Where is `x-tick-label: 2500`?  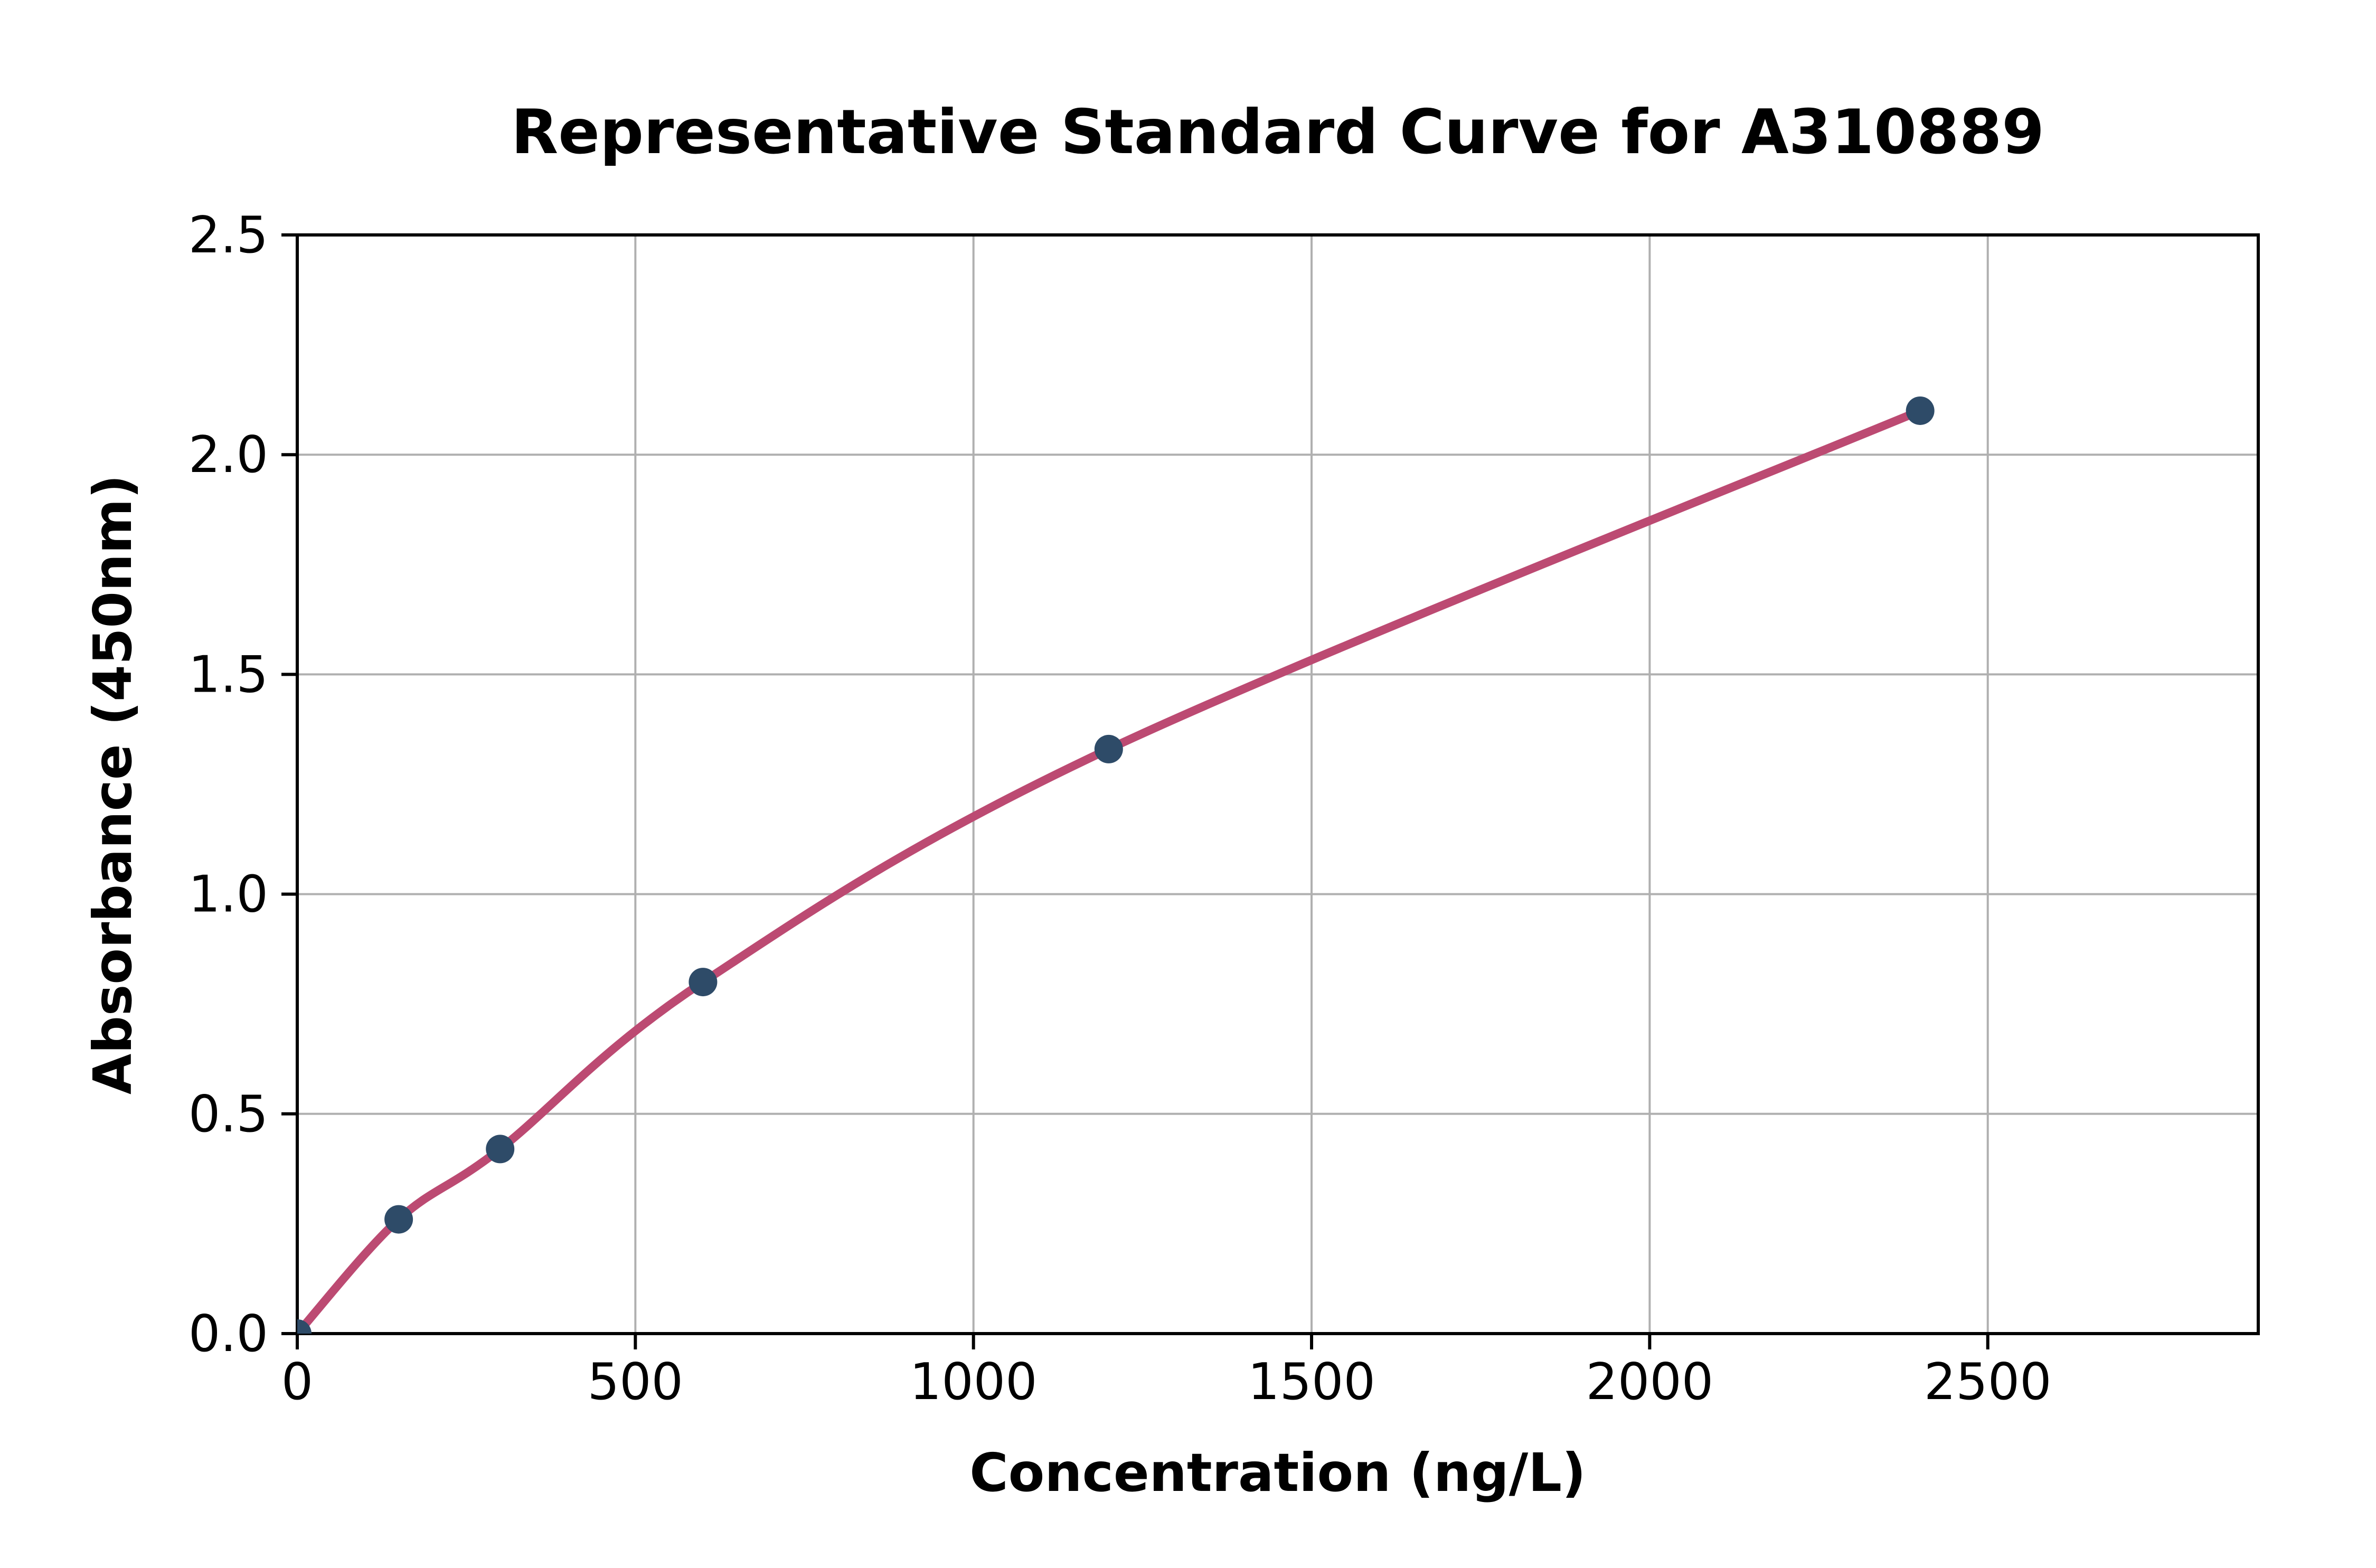 x-tick-label: 2500 is located at coordinates (1988, 1382).